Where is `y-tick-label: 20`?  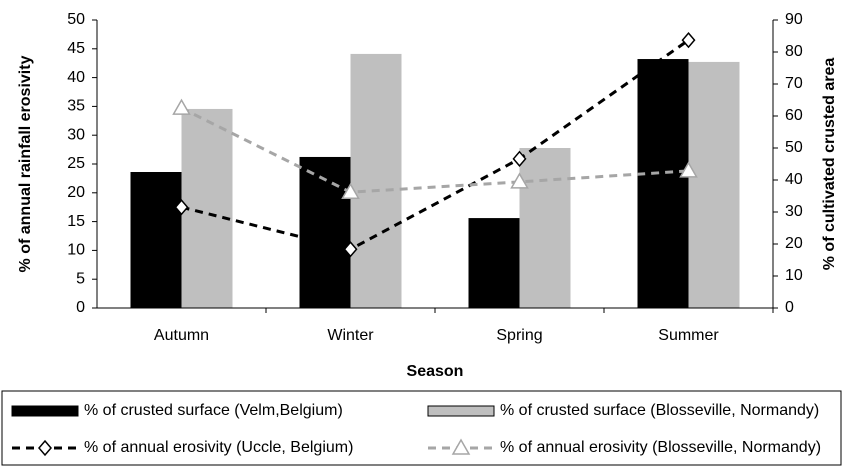
y-tick-label: 20 is located at coordinates (76, 192).